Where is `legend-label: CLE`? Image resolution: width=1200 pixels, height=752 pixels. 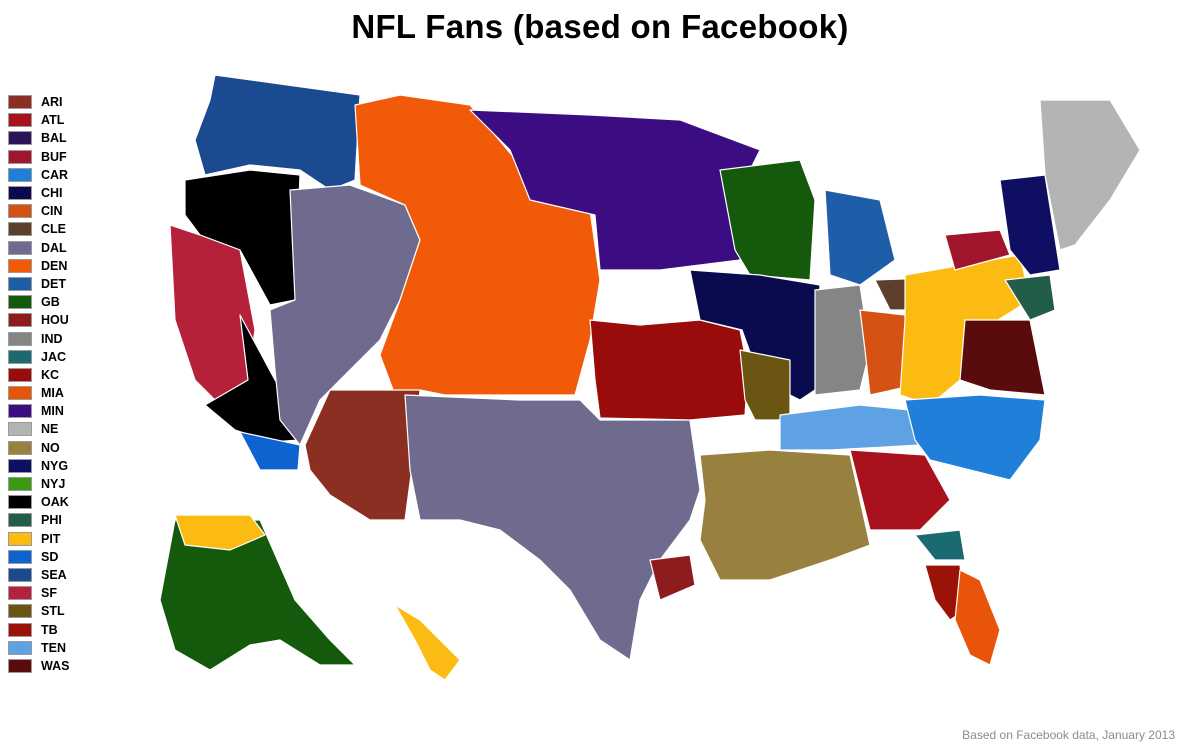
legend-label: CLE is located at coordinates (53, 229).